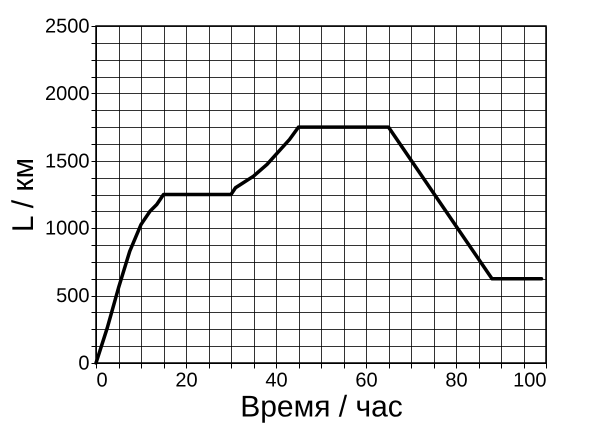 The width and height of the screenshot is (598, 434). Describe the element at coordinates (366, 381) in the screenshot. I see `x-tick-label: 60` at that location.